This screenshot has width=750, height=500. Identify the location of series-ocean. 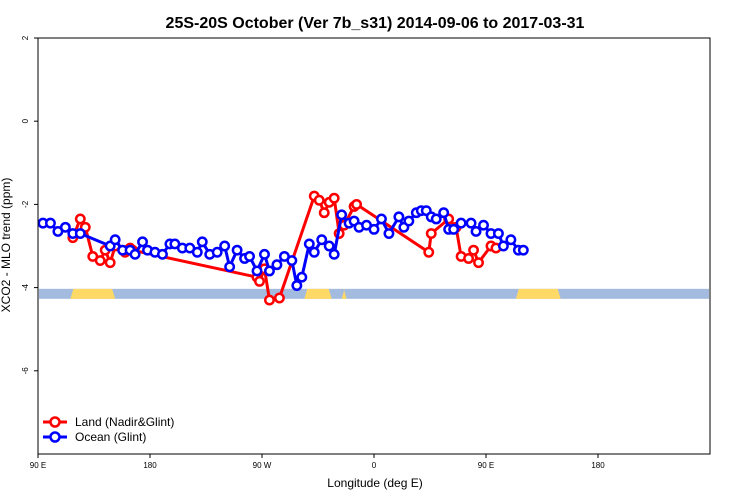
(283, 248).